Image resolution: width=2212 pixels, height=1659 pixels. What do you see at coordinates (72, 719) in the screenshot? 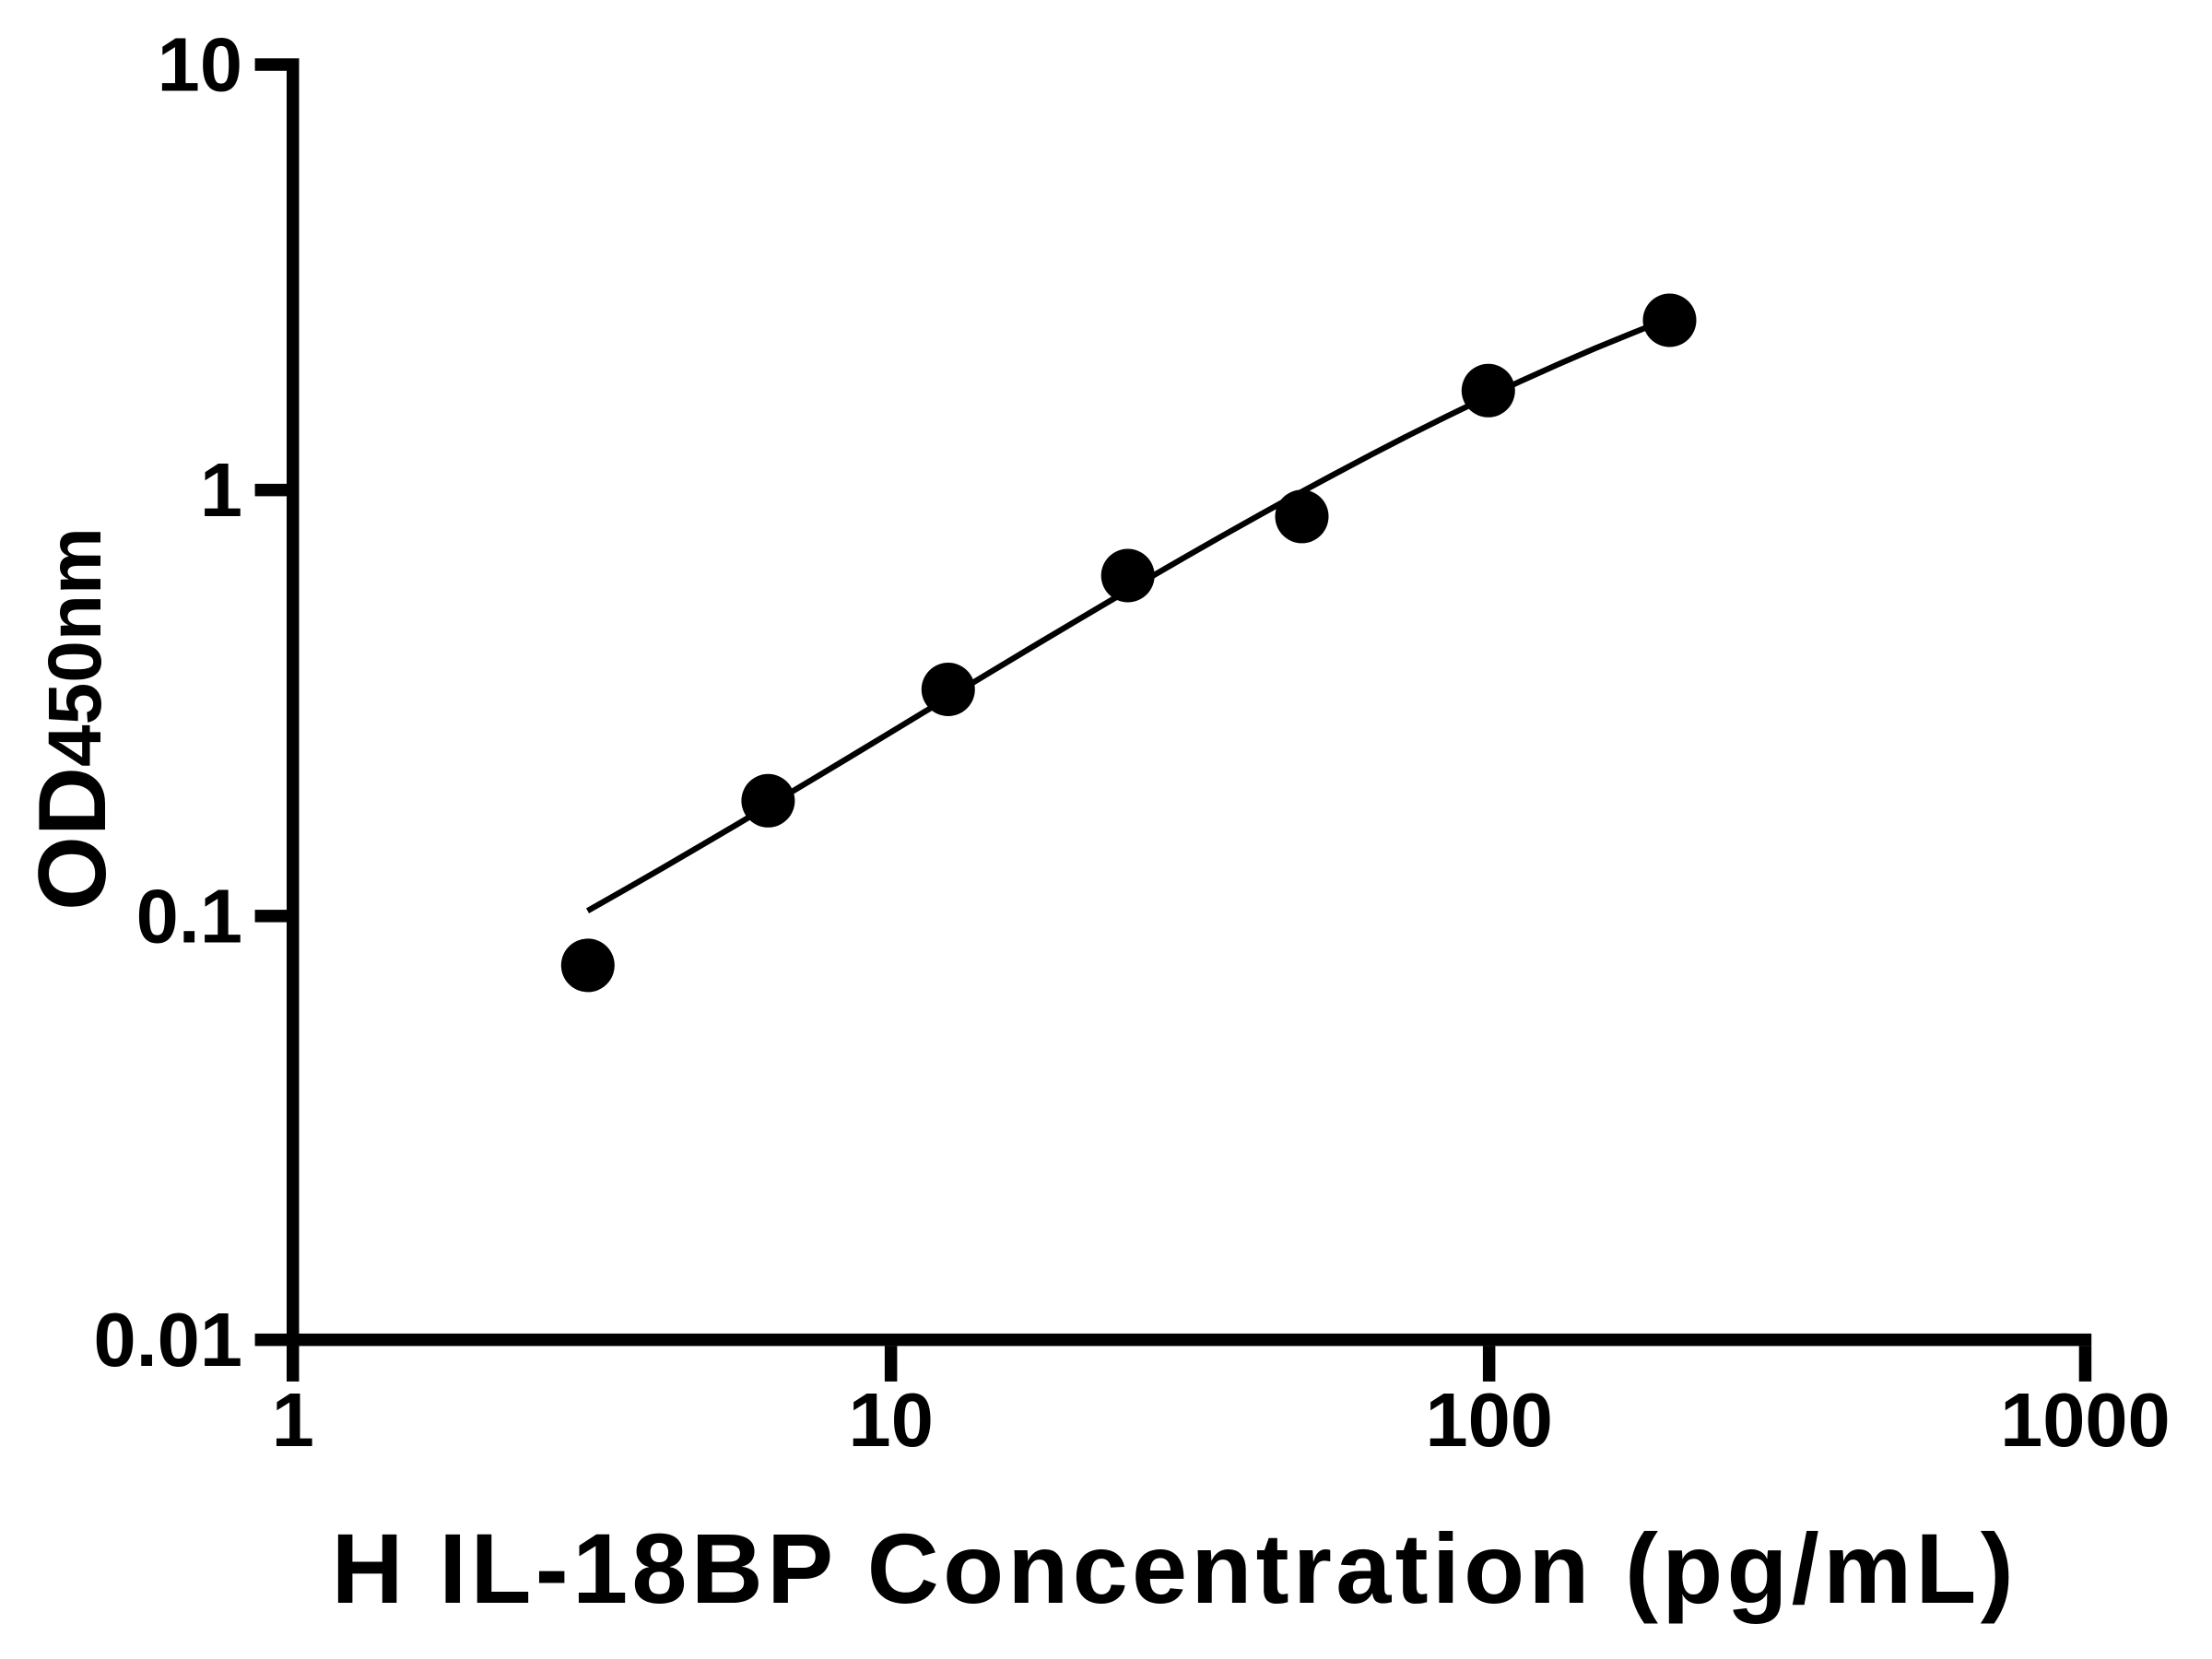
I see `svg-text: OD450nm` at bounding box center [72, 719].